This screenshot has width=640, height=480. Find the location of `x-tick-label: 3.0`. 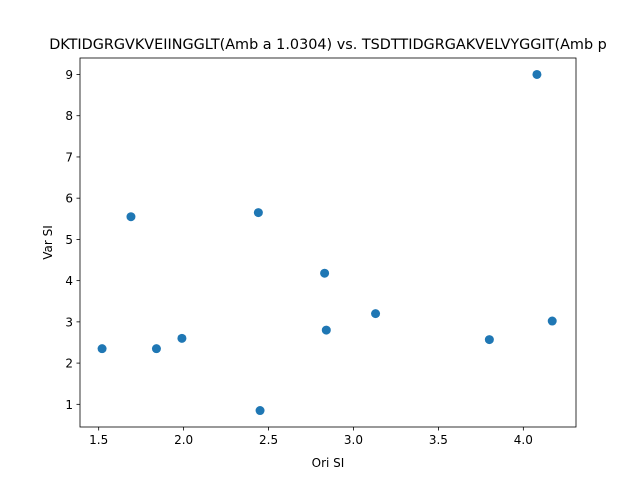

x-tick-label: 3.0 is located at coordinates (353, 440).